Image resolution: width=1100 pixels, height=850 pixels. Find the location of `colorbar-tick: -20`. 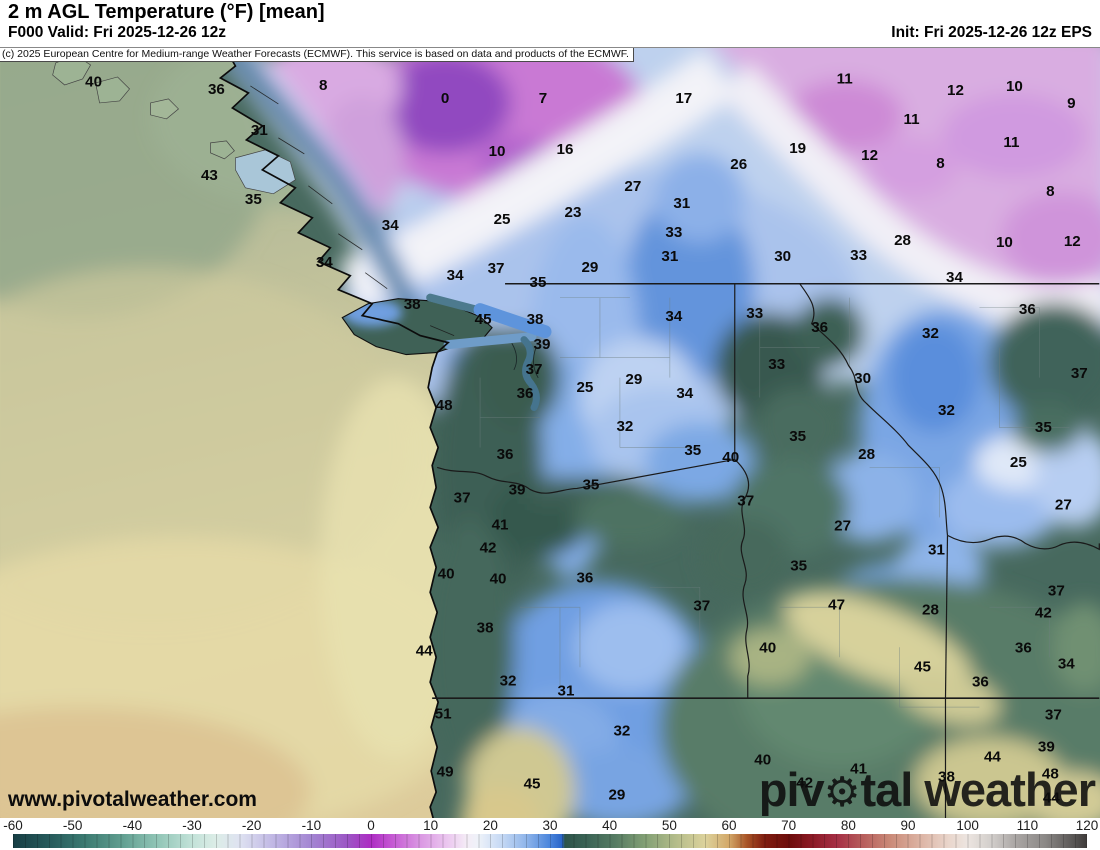

colorbar-tick: -20 is located at coordinates (251, 825).